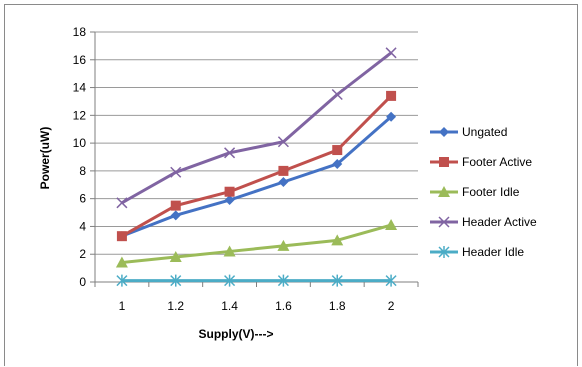 The height and width of the screenshot is (367, 582). I want to click on y-tick-label: 8, so click(82, 171).